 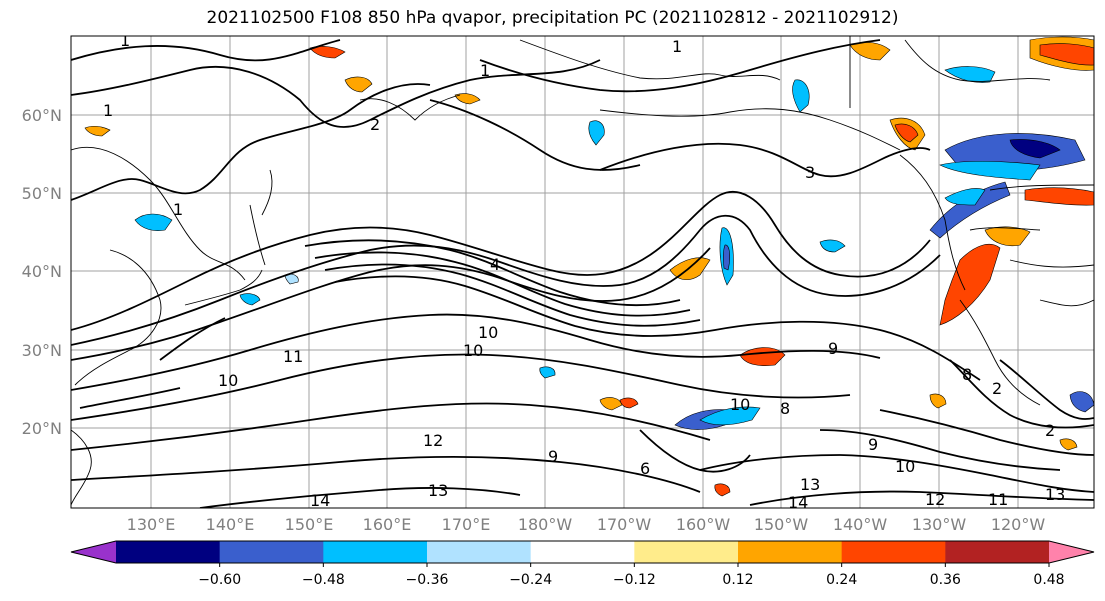 I want to click on colorbar-tick-label: 0.24, so click(x=841, y=580).